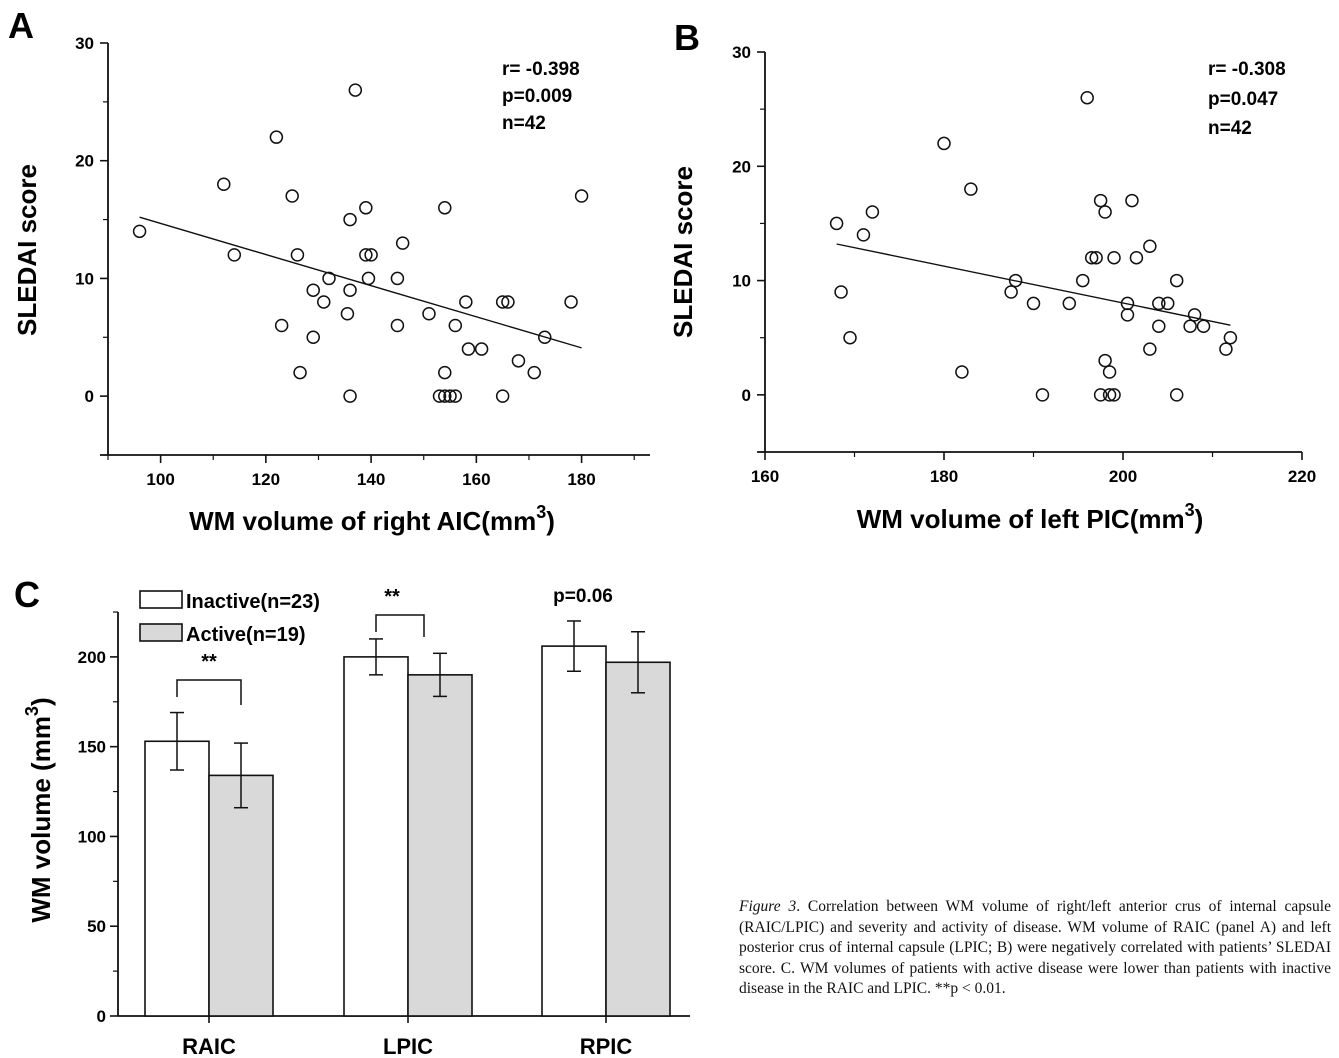 The height and width of the screenshot is (1058, 1339). I want to click on panel-a-fit-line, so click(360, 282).